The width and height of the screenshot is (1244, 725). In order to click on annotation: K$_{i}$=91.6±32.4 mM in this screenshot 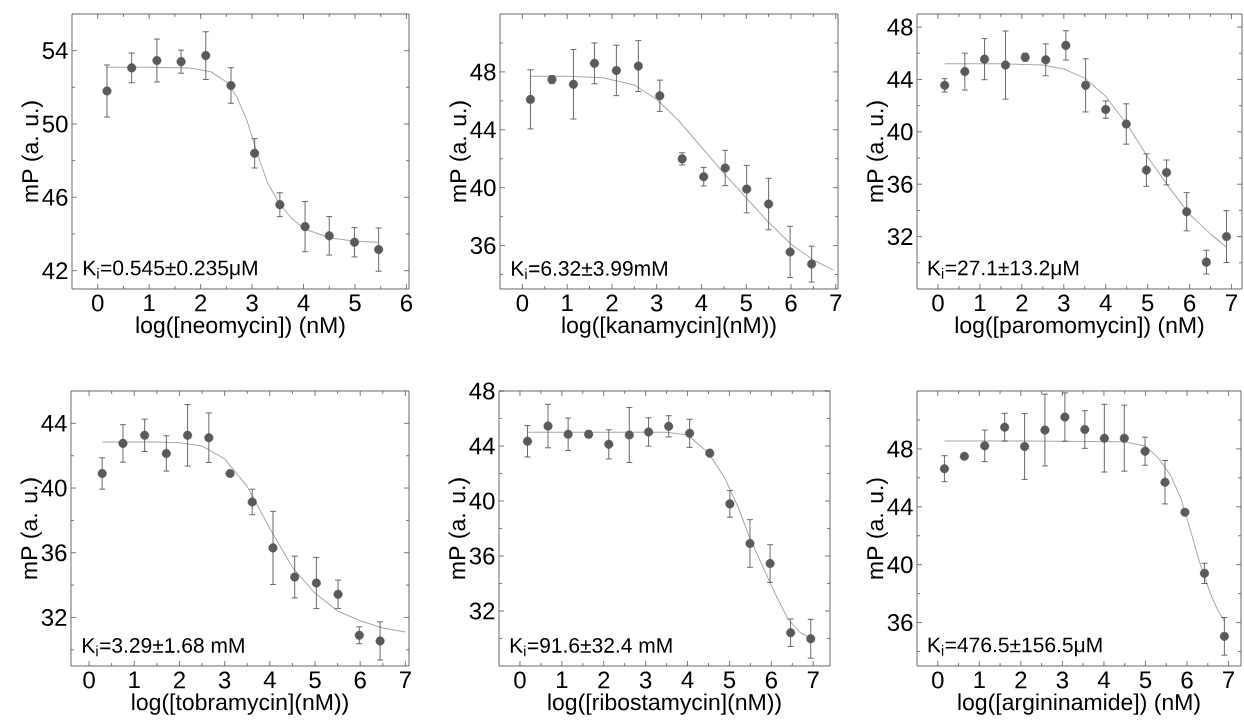, I will do `click(591, 647)`.